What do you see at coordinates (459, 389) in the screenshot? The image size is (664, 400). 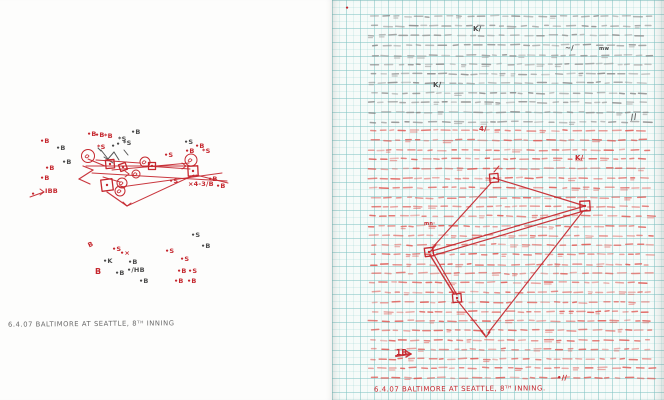 I see `right-caption: 6.4.07 BALTIMORE AT SEATTLE, 8ᵀᴴ INNING.` at bounding box center [459, 389].